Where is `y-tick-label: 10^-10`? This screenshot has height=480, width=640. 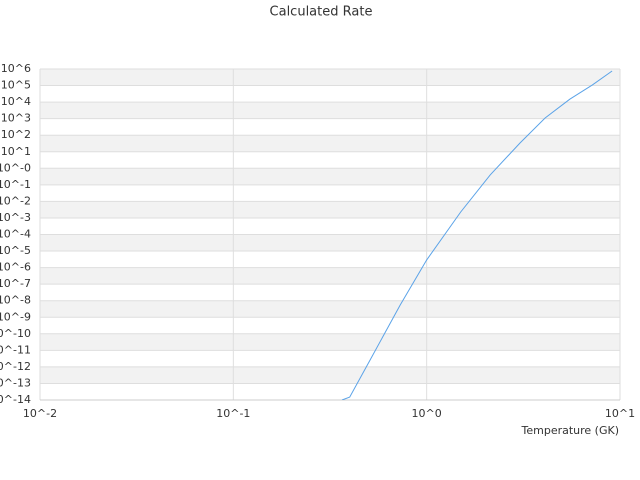 y-tick-label: 10^-10 is located at coordinates (15, 333).